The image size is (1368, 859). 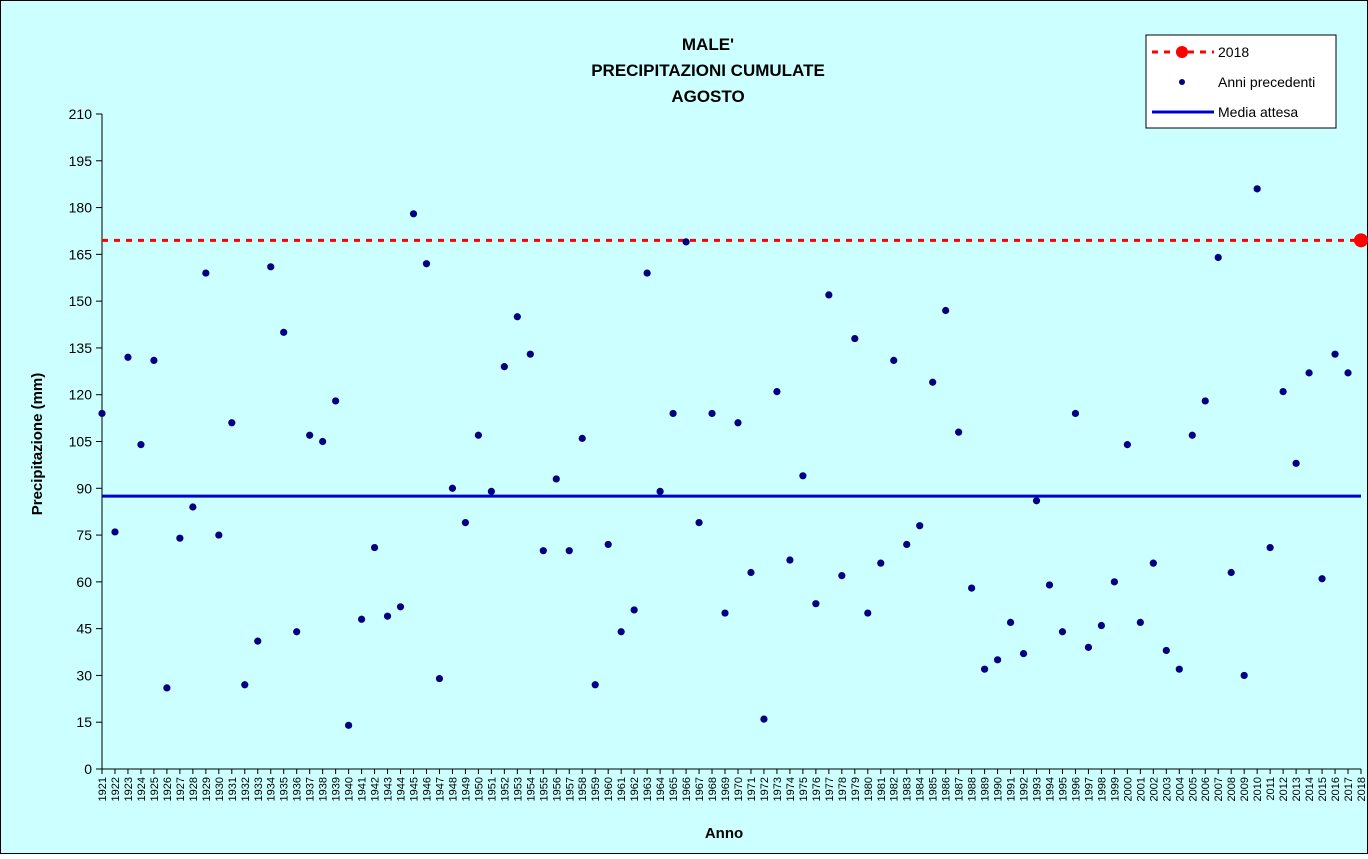 What do you see at coordinates (673, 413) in the screenshot?
I see `data-point-1965` at bounding box center [673, 413].